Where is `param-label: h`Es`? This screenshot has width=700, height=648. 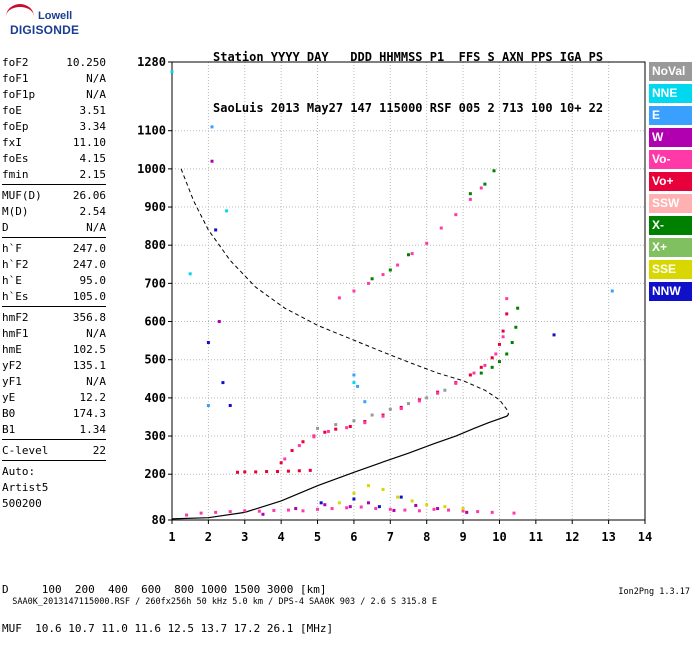
param-label: h`Es is located at coordinates (15, 296).